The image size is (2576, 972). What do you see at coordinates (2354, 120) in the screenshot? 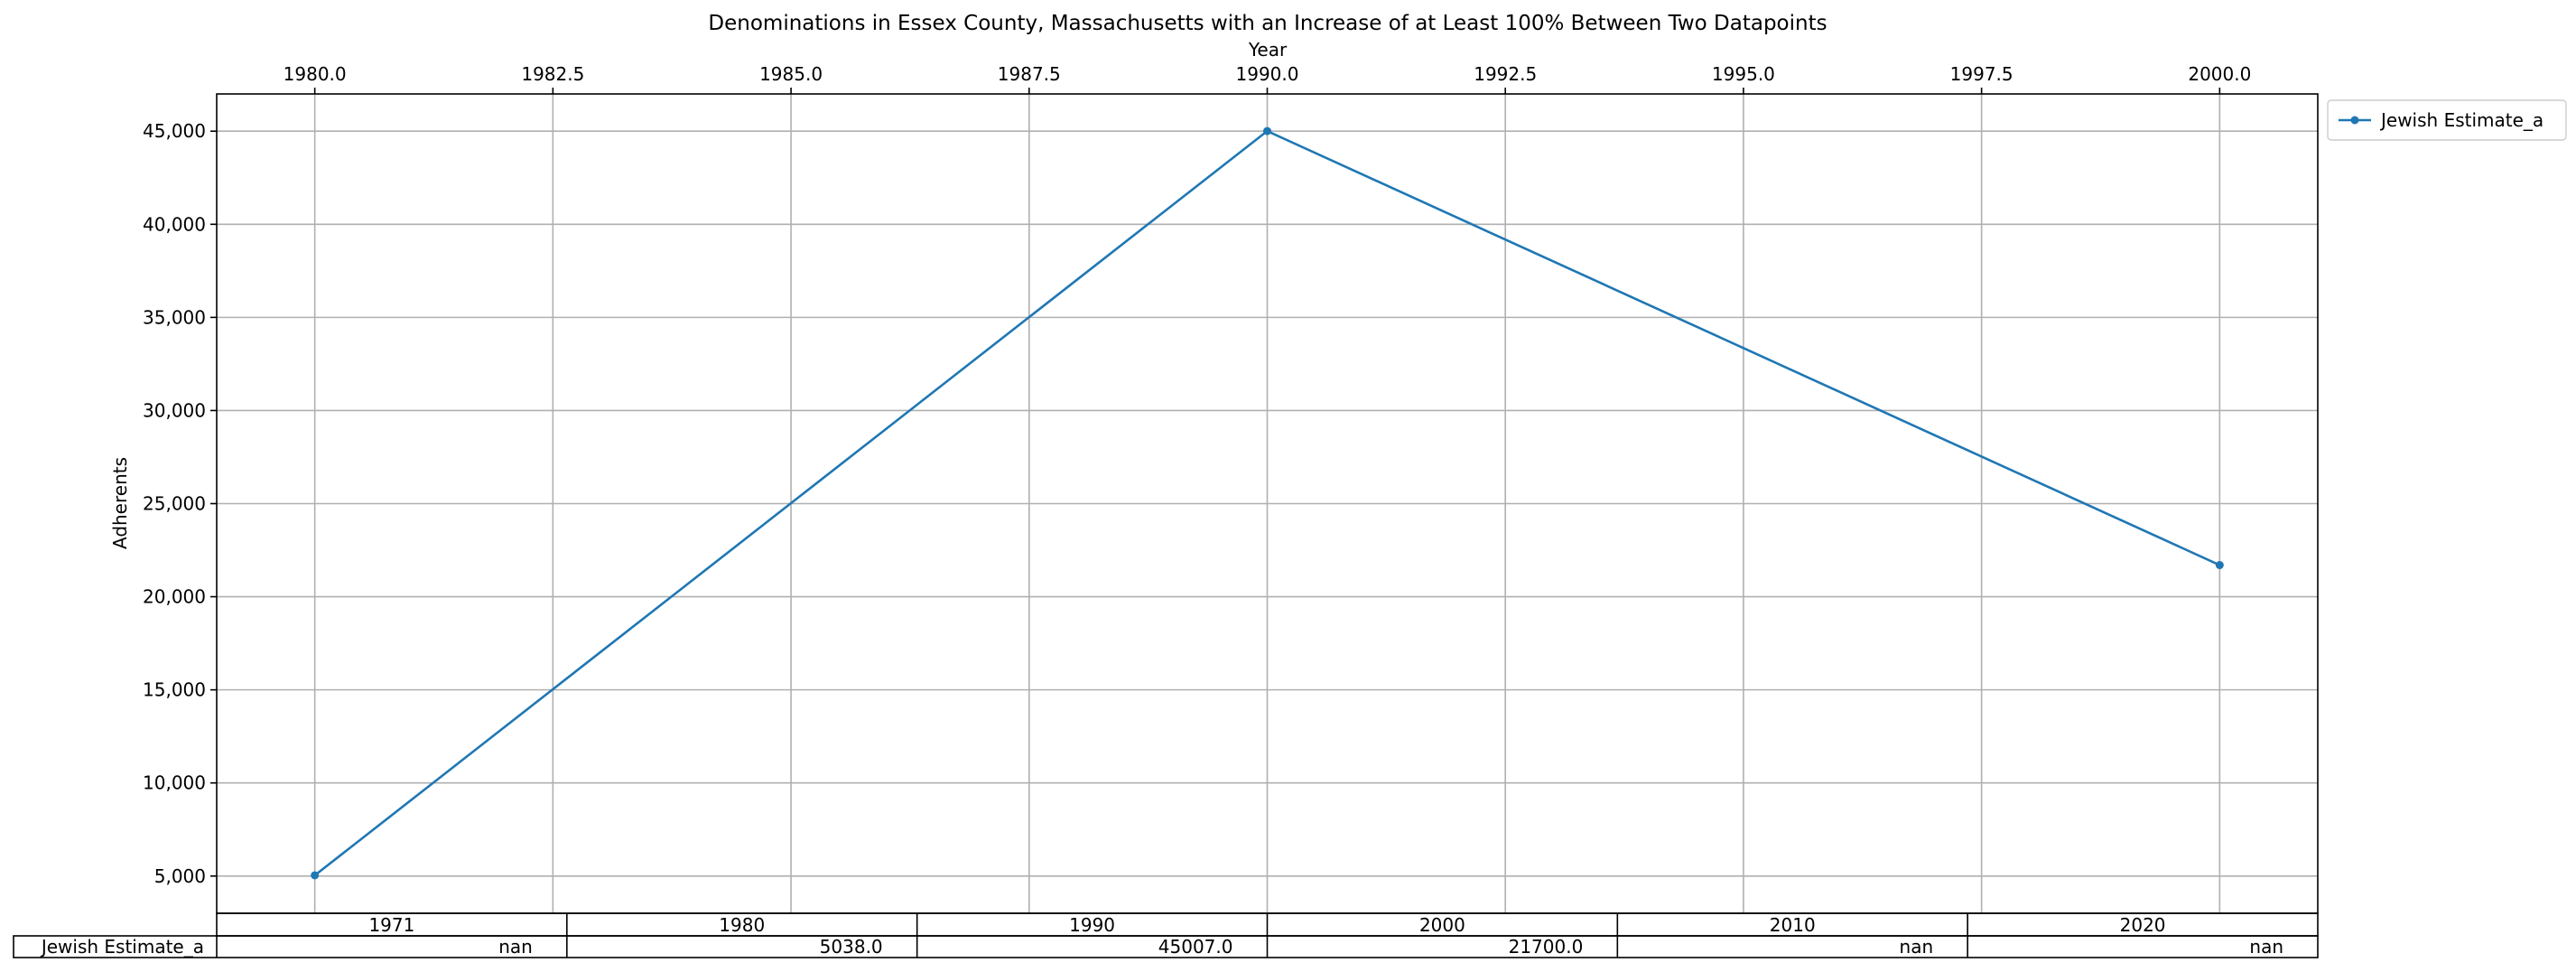
I see `legend-swatch-marker` at bounding box center [2354, 120].